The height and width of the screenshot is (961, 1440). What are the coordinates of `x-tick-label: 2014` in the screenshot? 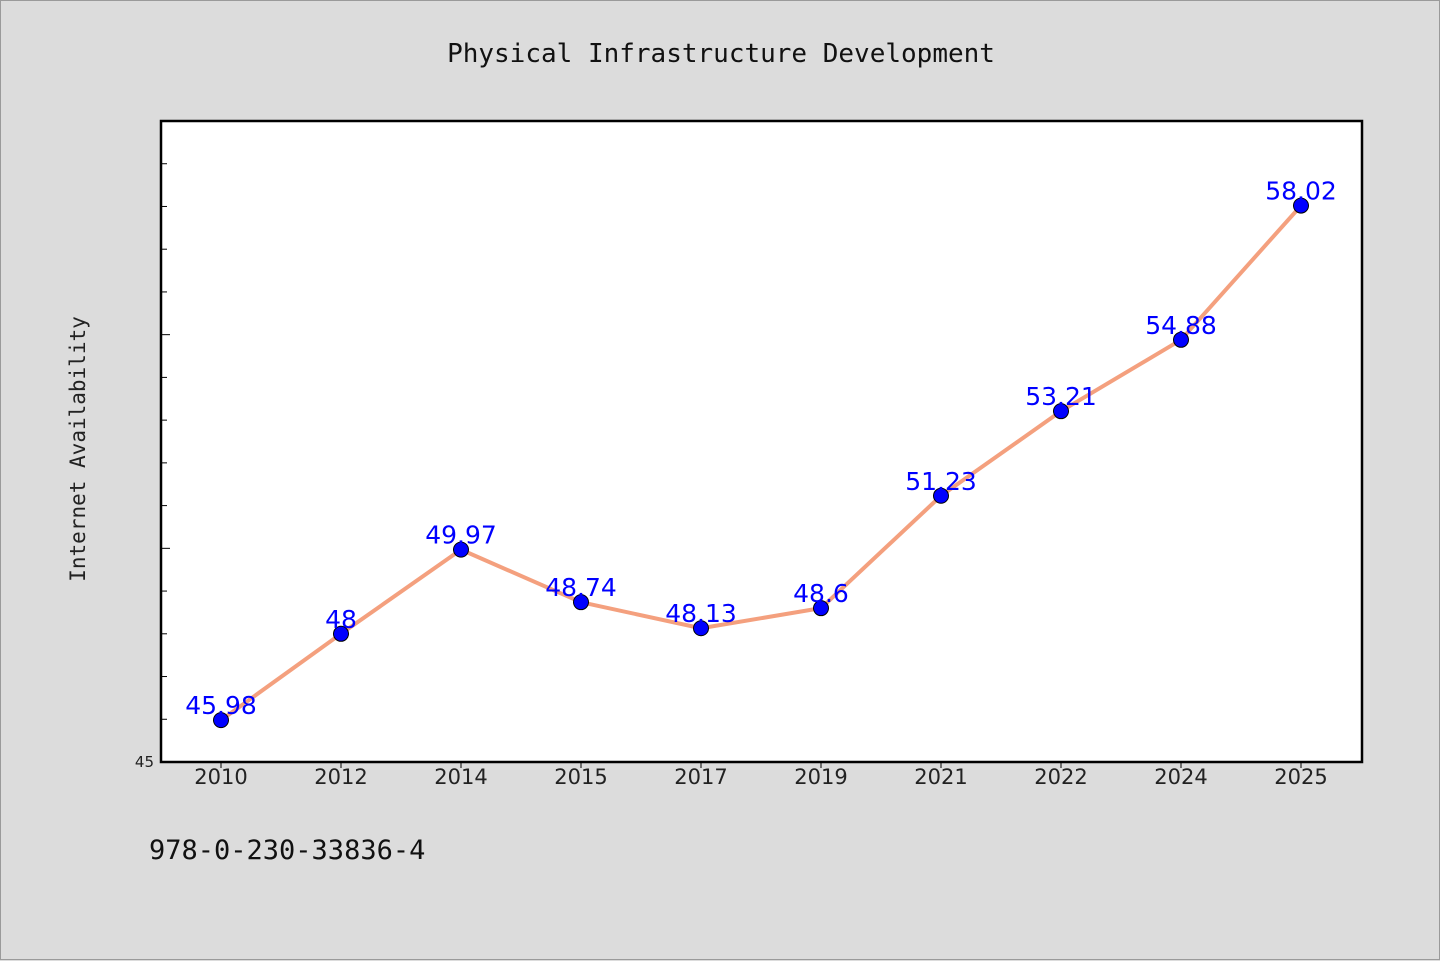 It's located at (460, 777).